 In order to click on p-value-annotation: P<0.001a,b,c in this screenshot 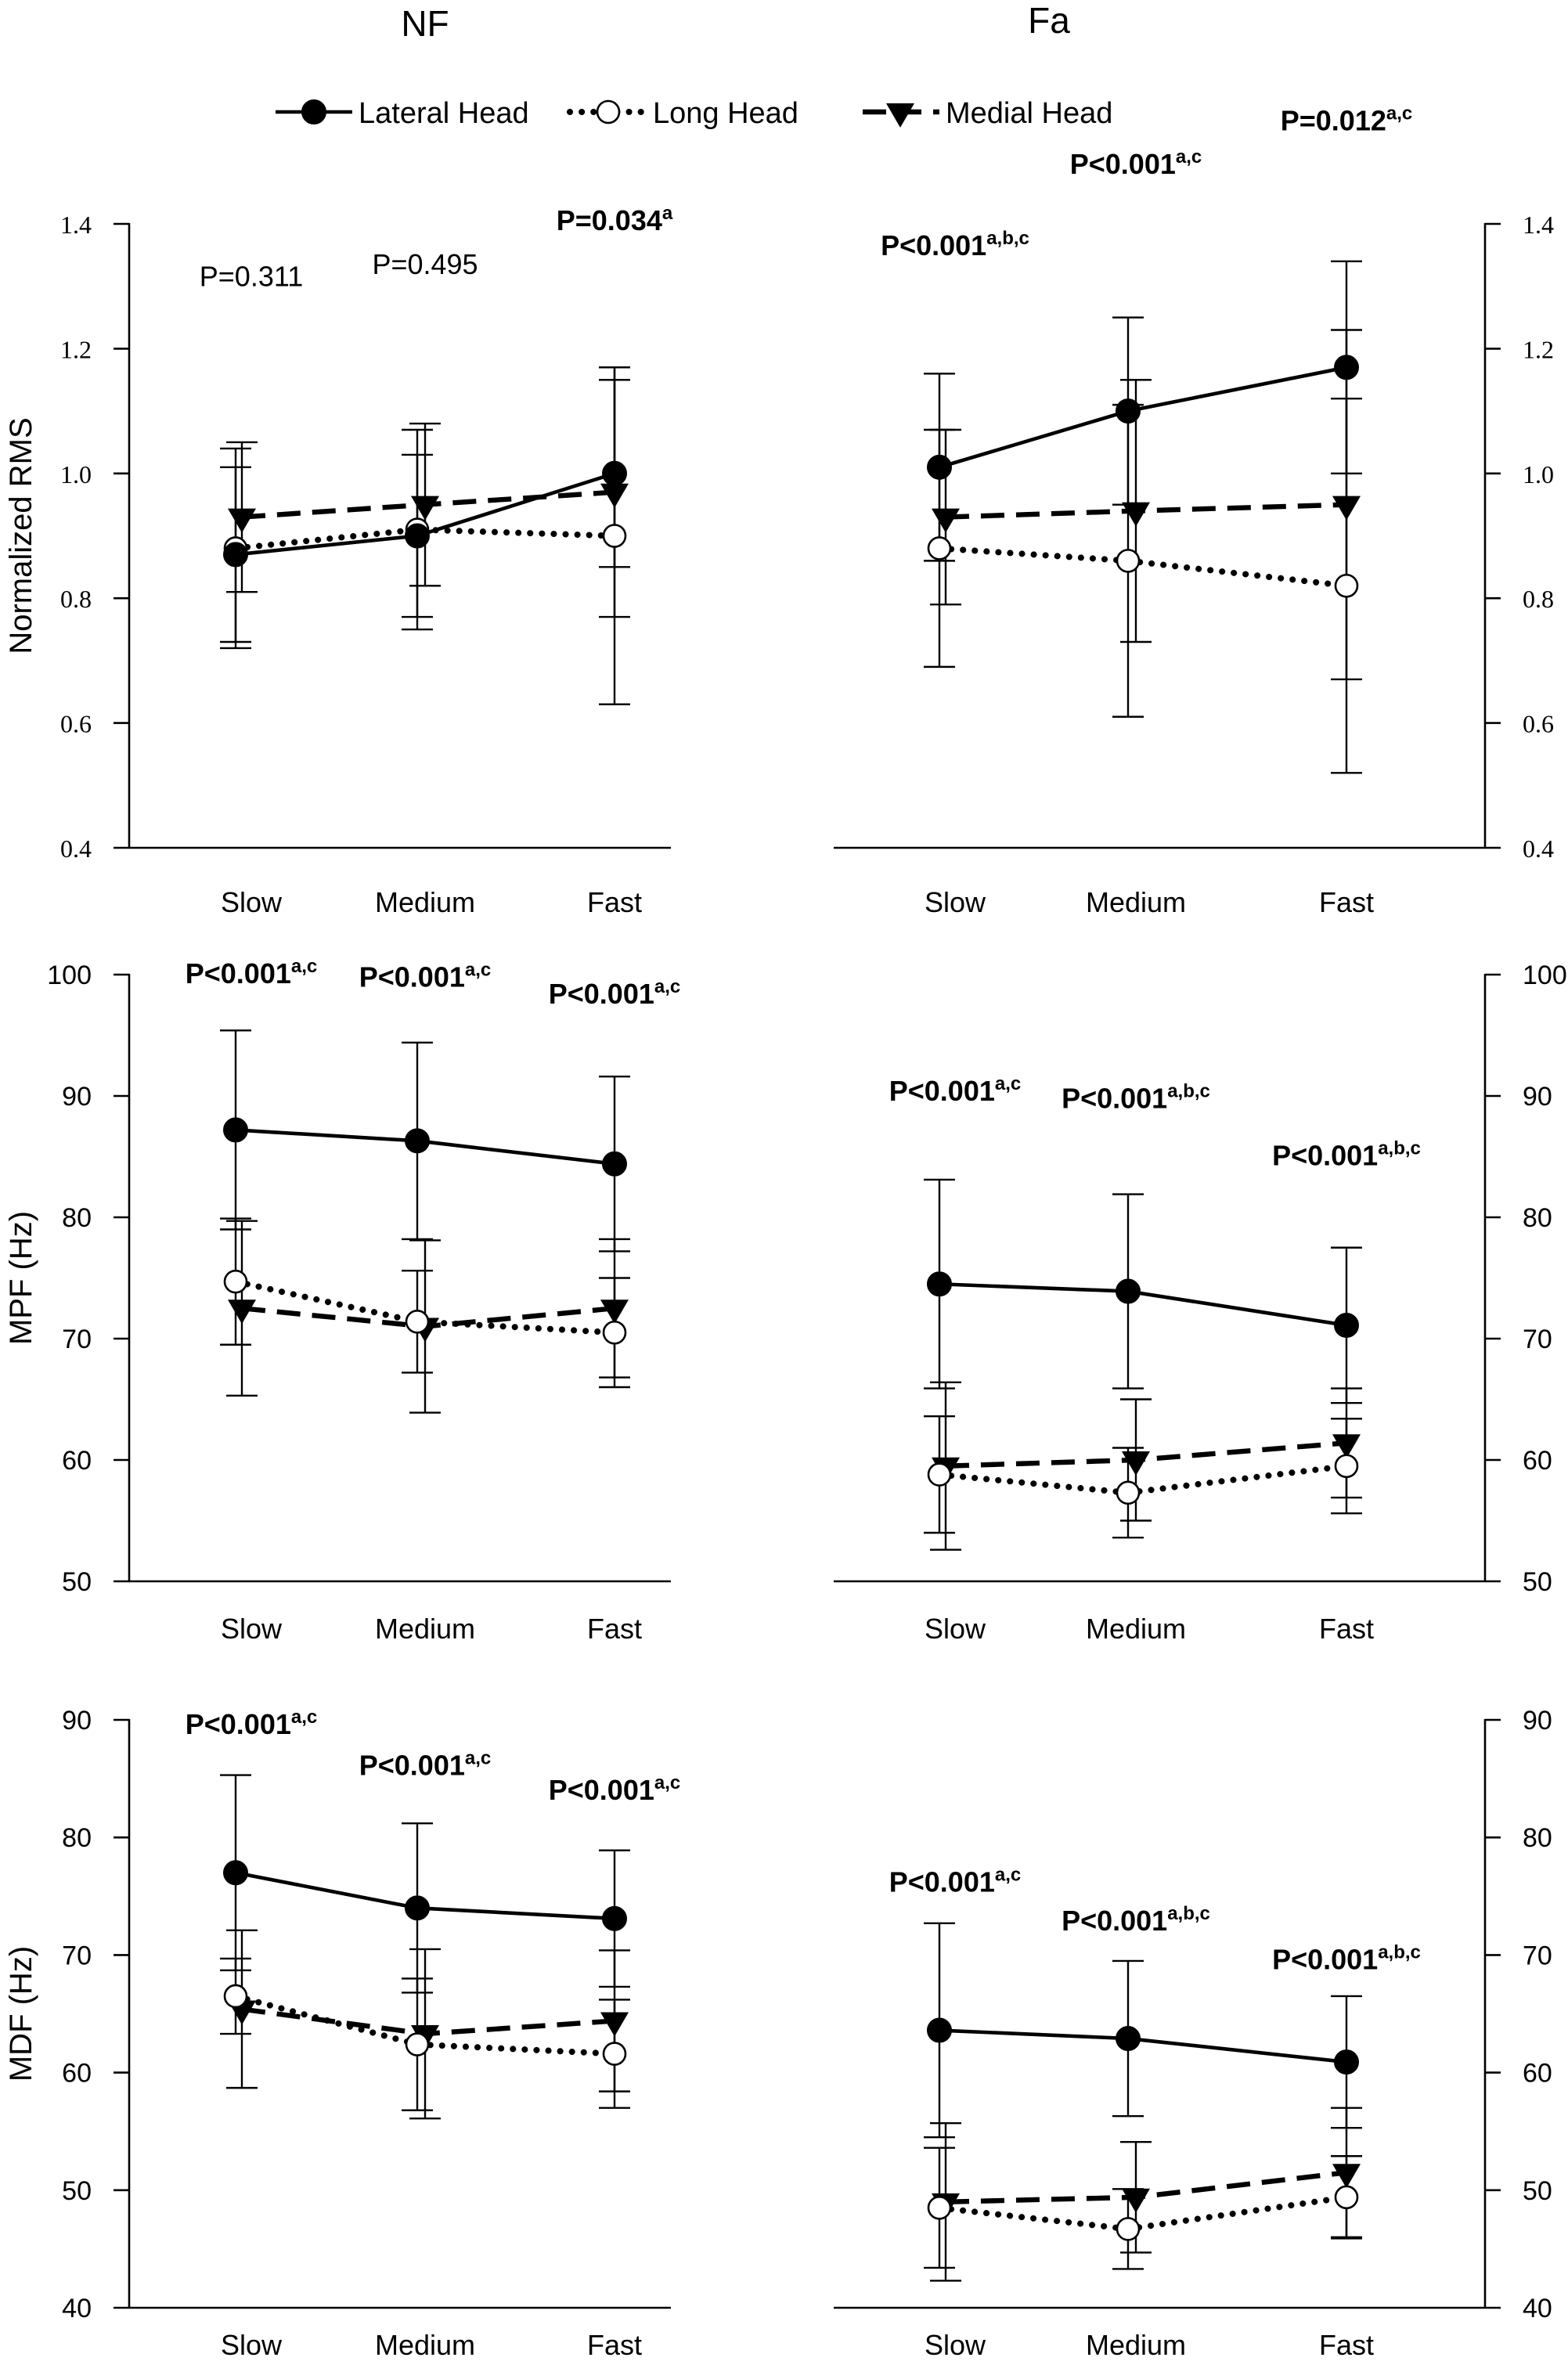, I will do `click(1346, 1958)`.